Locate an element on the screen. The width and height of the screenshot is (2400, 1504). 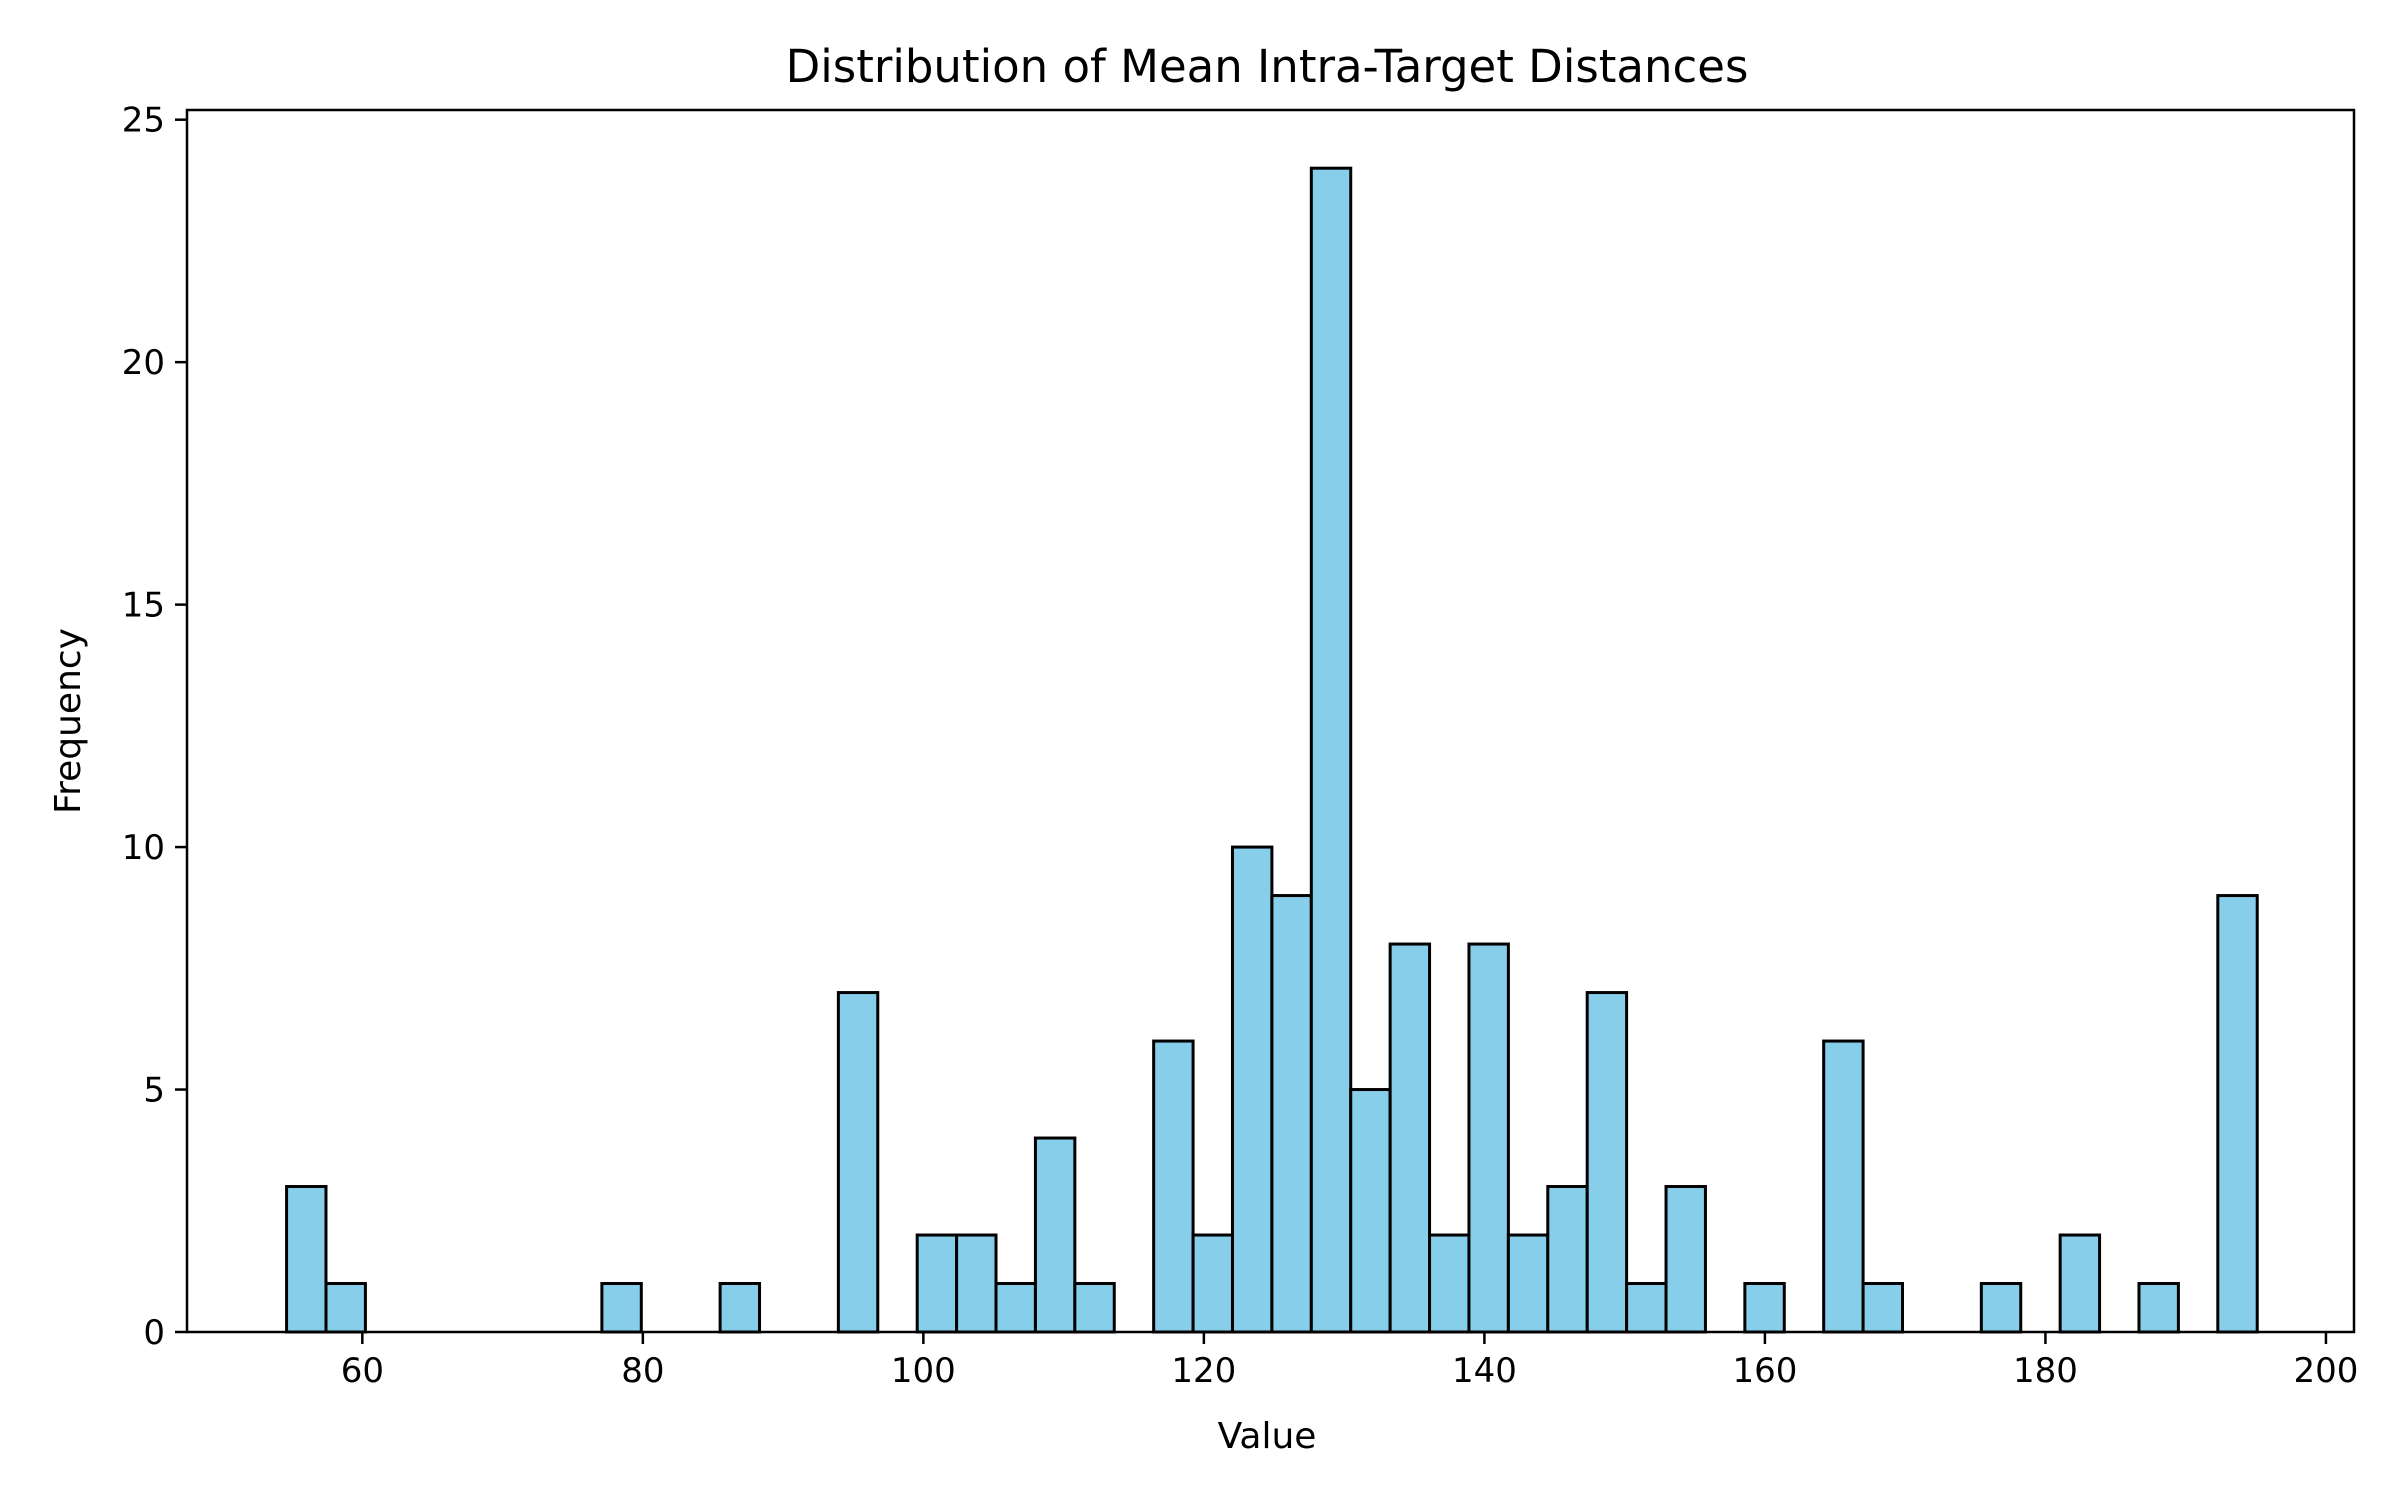
y-tick-label: 15 is located at coordinates (143, 606).